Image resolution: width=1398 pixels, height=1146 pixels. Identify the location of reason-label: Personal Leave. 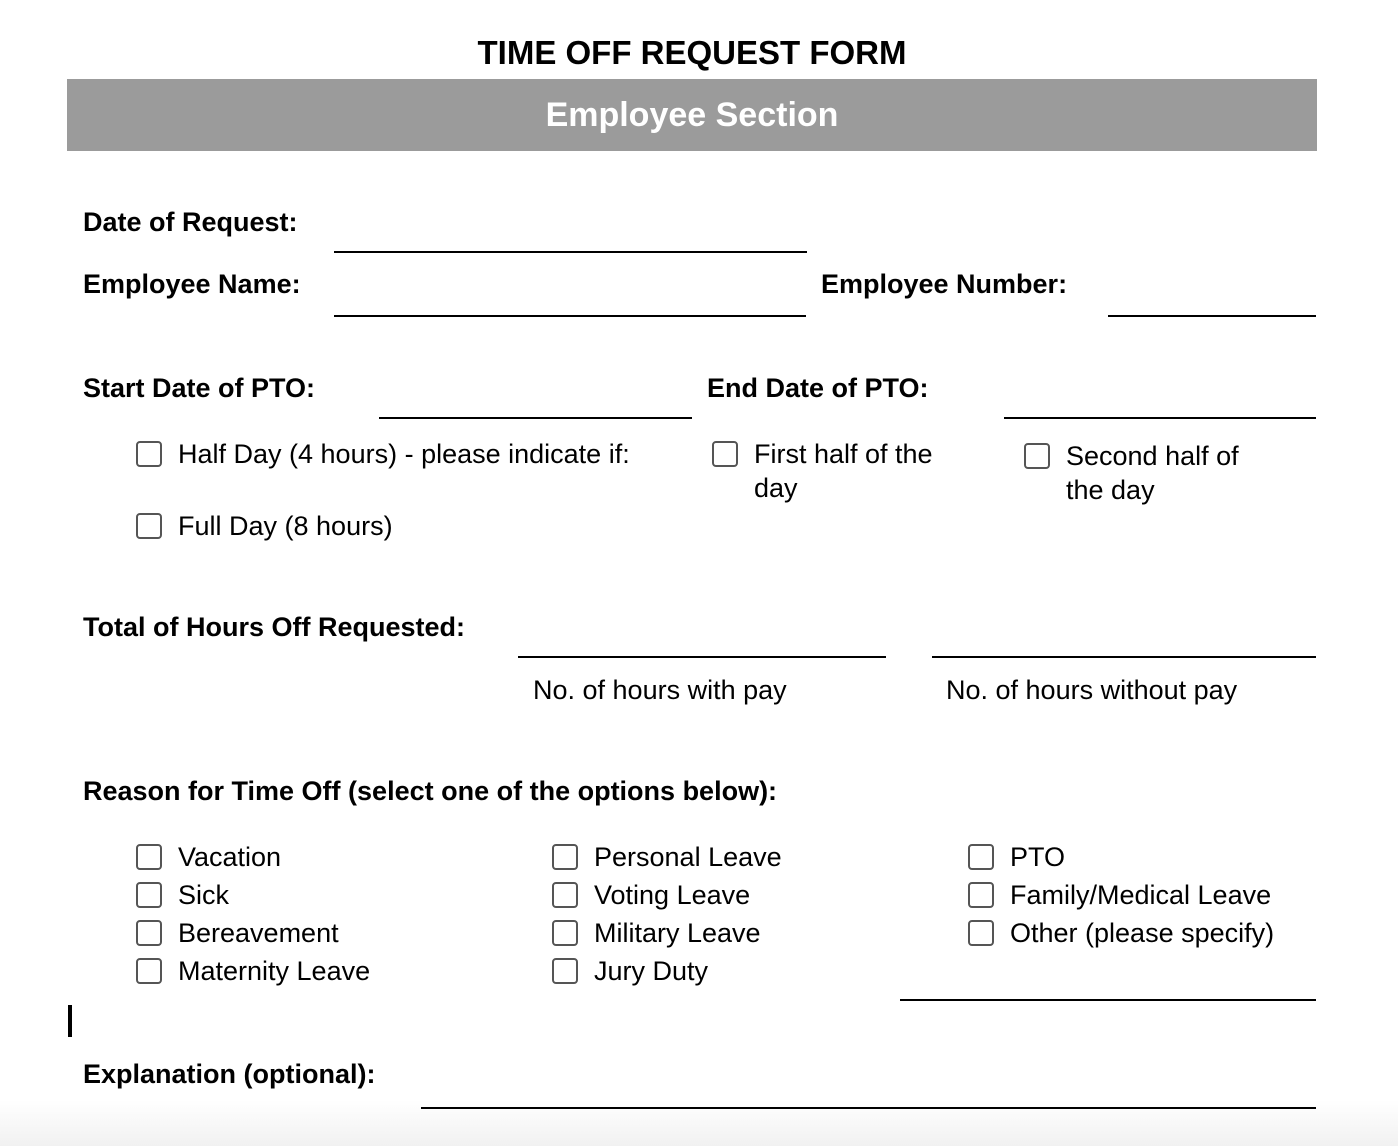
(688, 857).